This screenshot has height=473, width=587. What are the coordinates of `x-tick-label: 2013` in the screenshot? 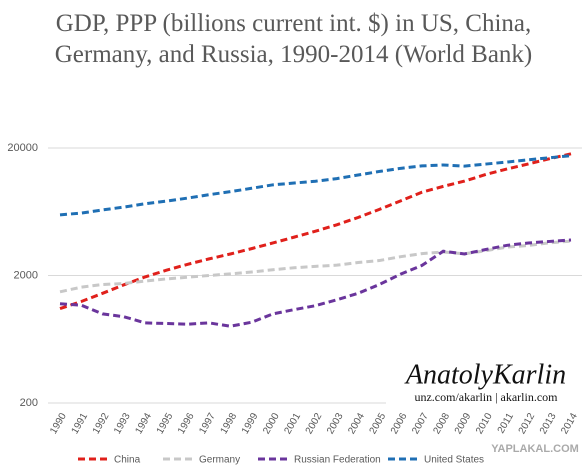 It's located at (548, 423).